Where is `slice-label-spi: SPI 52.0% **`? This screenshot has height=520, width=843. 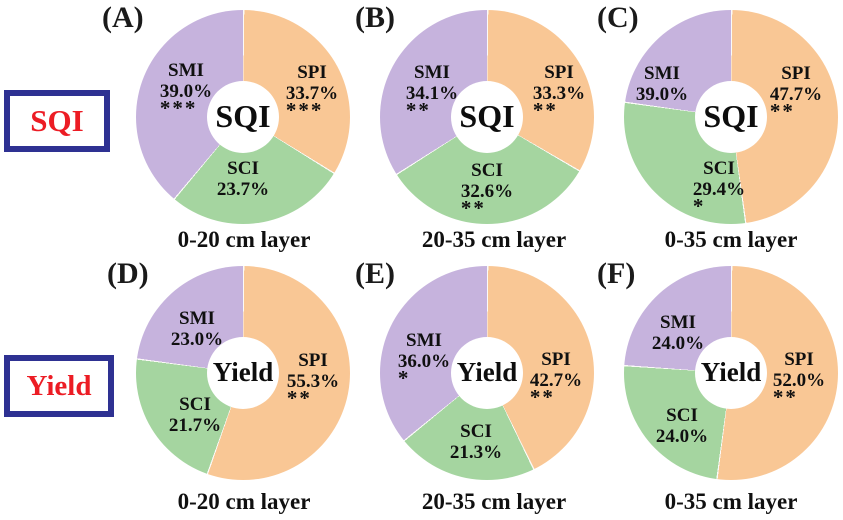 slice-label-spi: SPI 52.0% ** is located at coordinates (799, 379).